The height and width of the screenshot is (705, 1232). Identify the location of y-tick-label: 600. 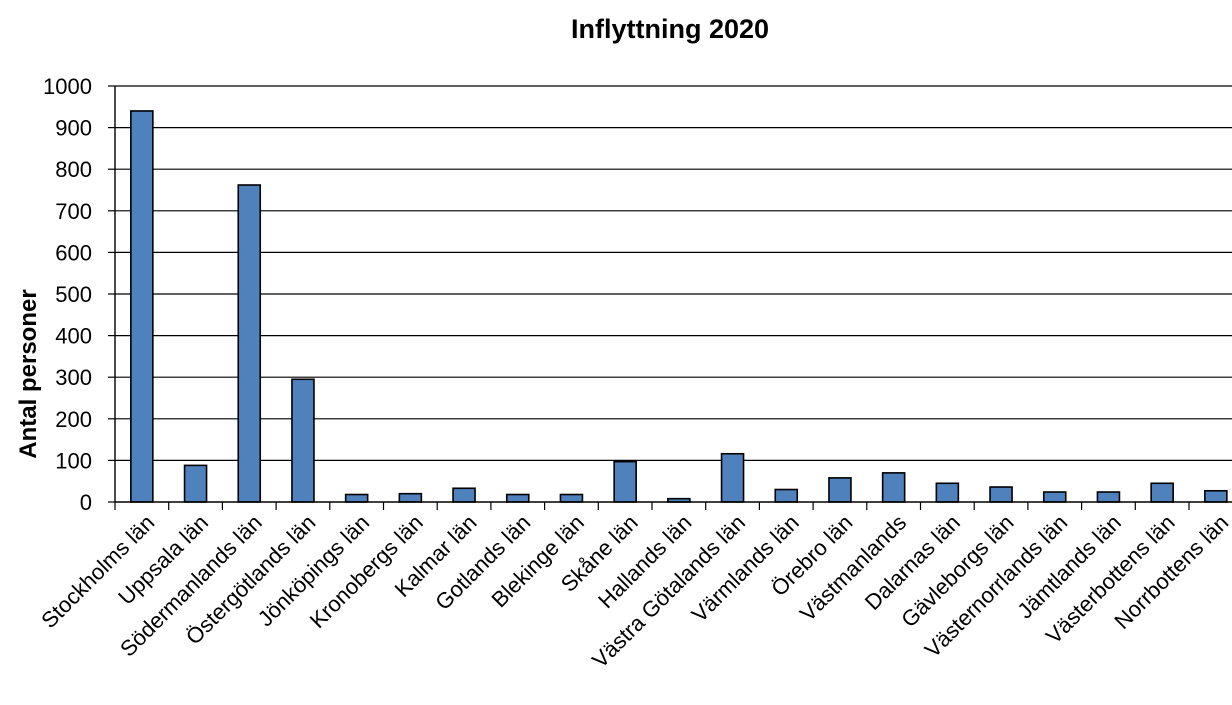
(73, 252).